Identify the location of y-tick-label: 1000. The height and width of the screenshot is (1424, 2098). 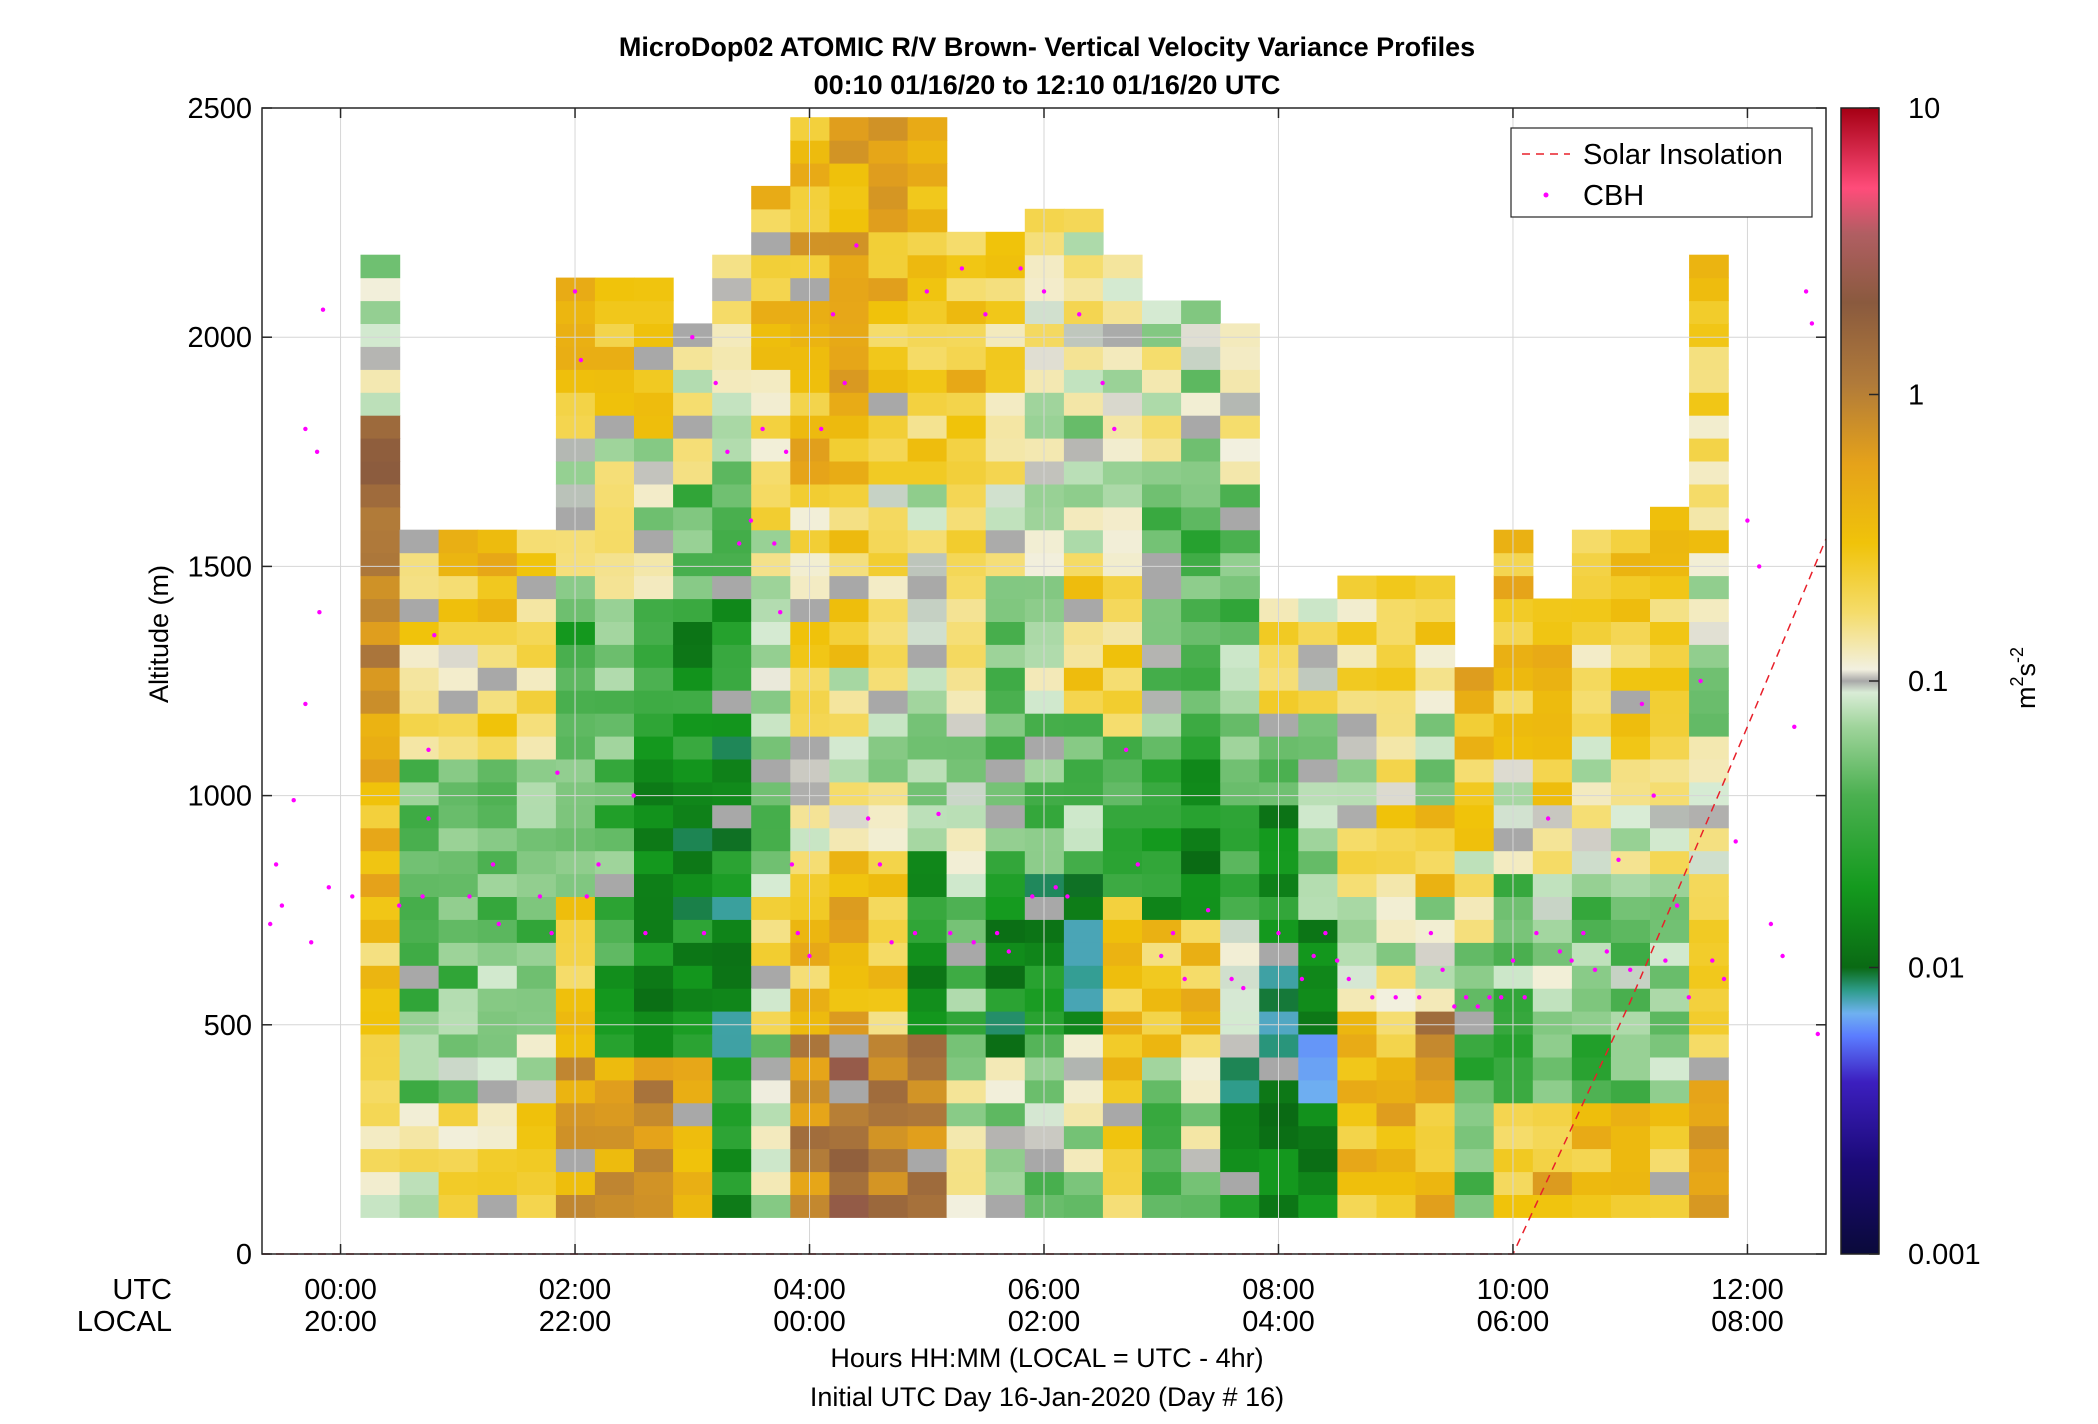
(219, 797).